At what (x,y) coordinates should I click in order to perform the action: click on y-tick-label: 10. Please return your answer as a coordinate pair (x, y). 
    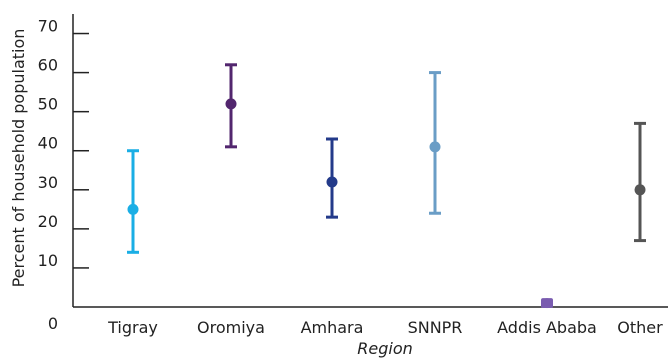
    Looking at the image, I should click on (48, 260).